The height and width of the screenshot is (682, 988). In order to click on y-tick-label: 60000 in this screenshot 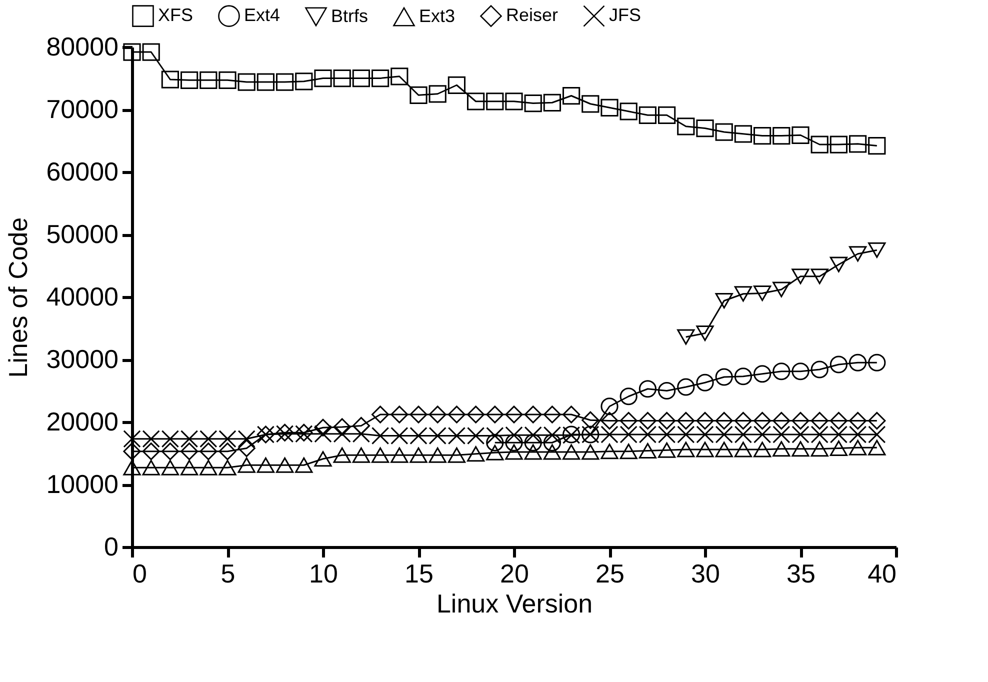, I will do `click(82, 171)`.